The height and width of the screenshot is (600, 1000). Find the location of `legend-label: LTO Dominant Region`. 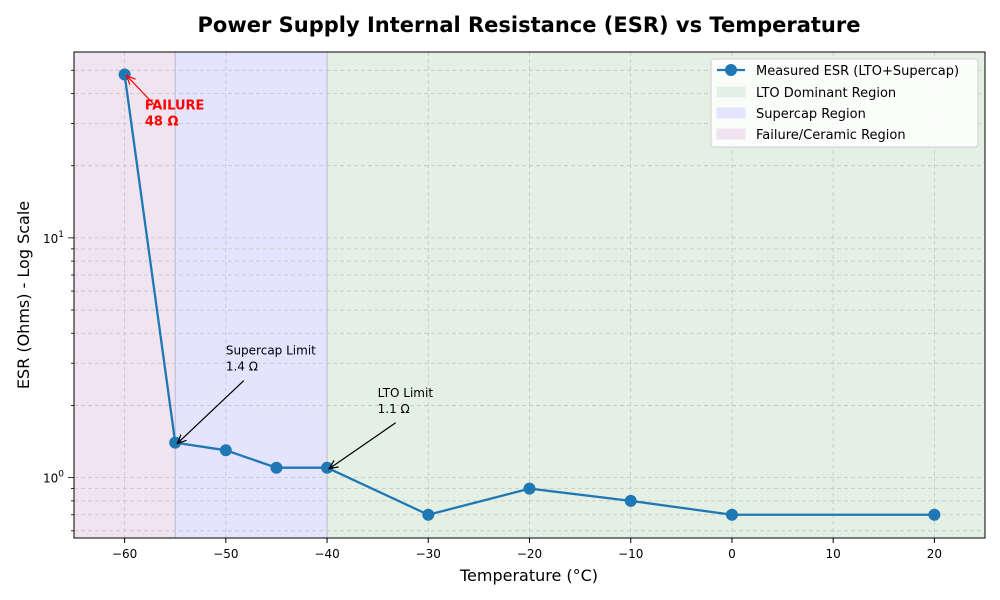

legend-label: LTO Dominant Region is located at coordinates (826, 93).